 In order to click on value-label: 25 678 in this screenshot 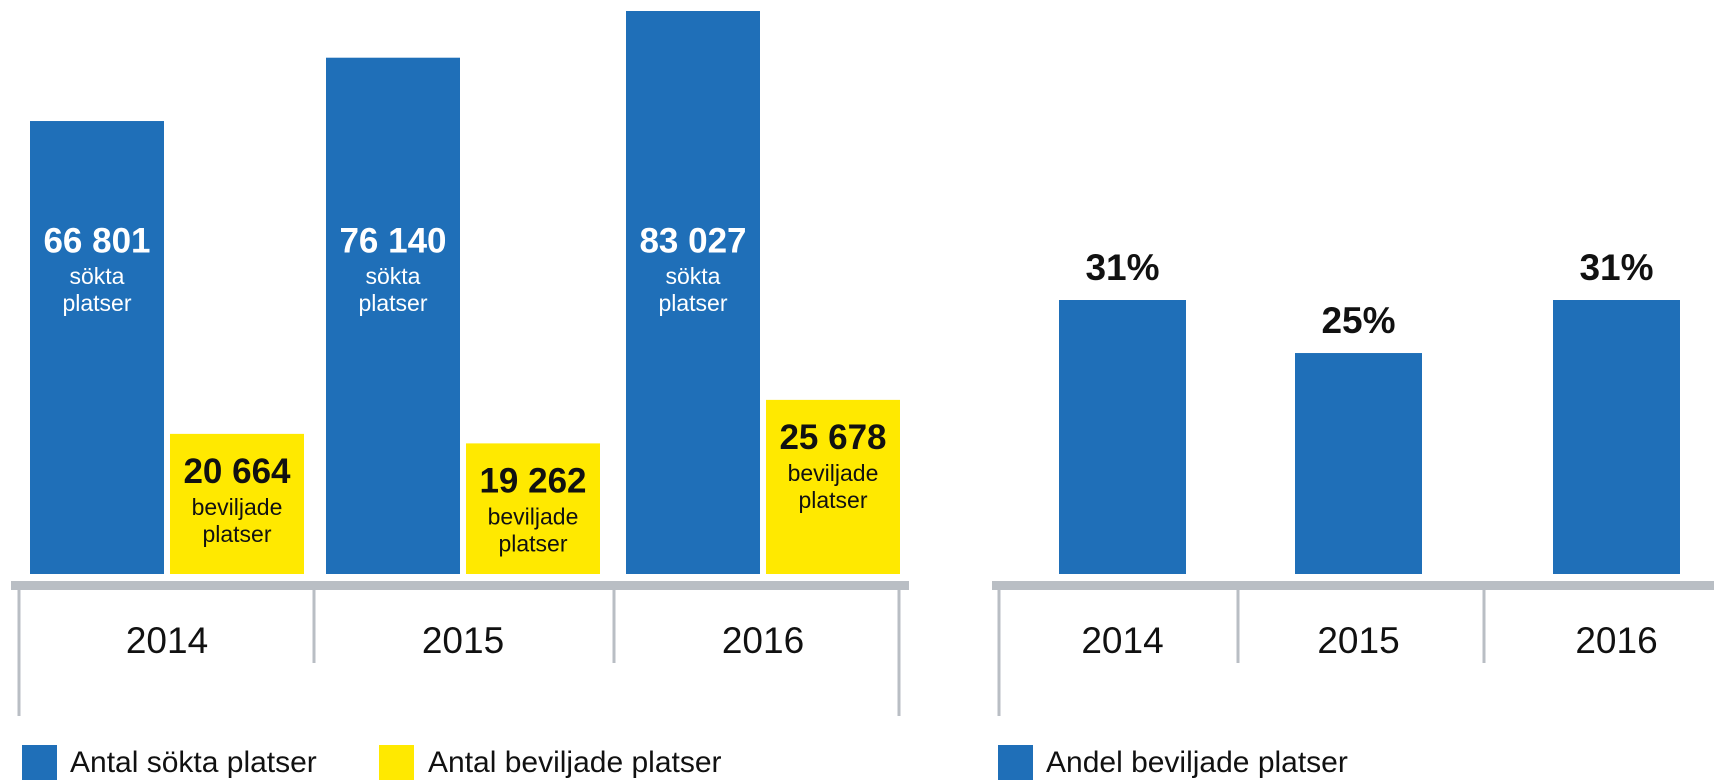, I will do `click(832, 437)`.